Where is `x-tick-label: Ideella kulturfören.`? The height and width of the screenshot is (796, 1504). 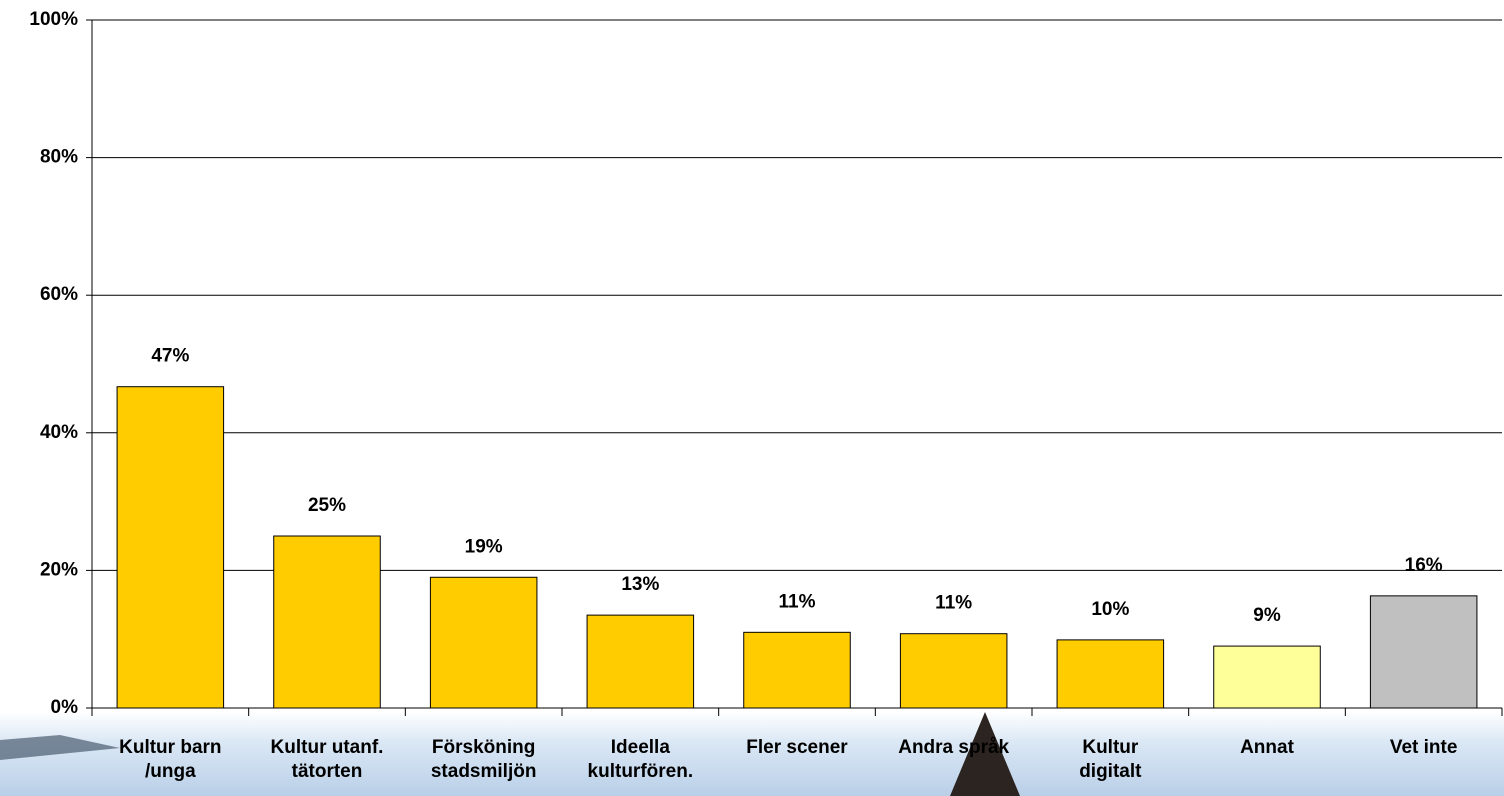 x-tick-label: Ideella kulturfören. is located at coordinates (640, 759).